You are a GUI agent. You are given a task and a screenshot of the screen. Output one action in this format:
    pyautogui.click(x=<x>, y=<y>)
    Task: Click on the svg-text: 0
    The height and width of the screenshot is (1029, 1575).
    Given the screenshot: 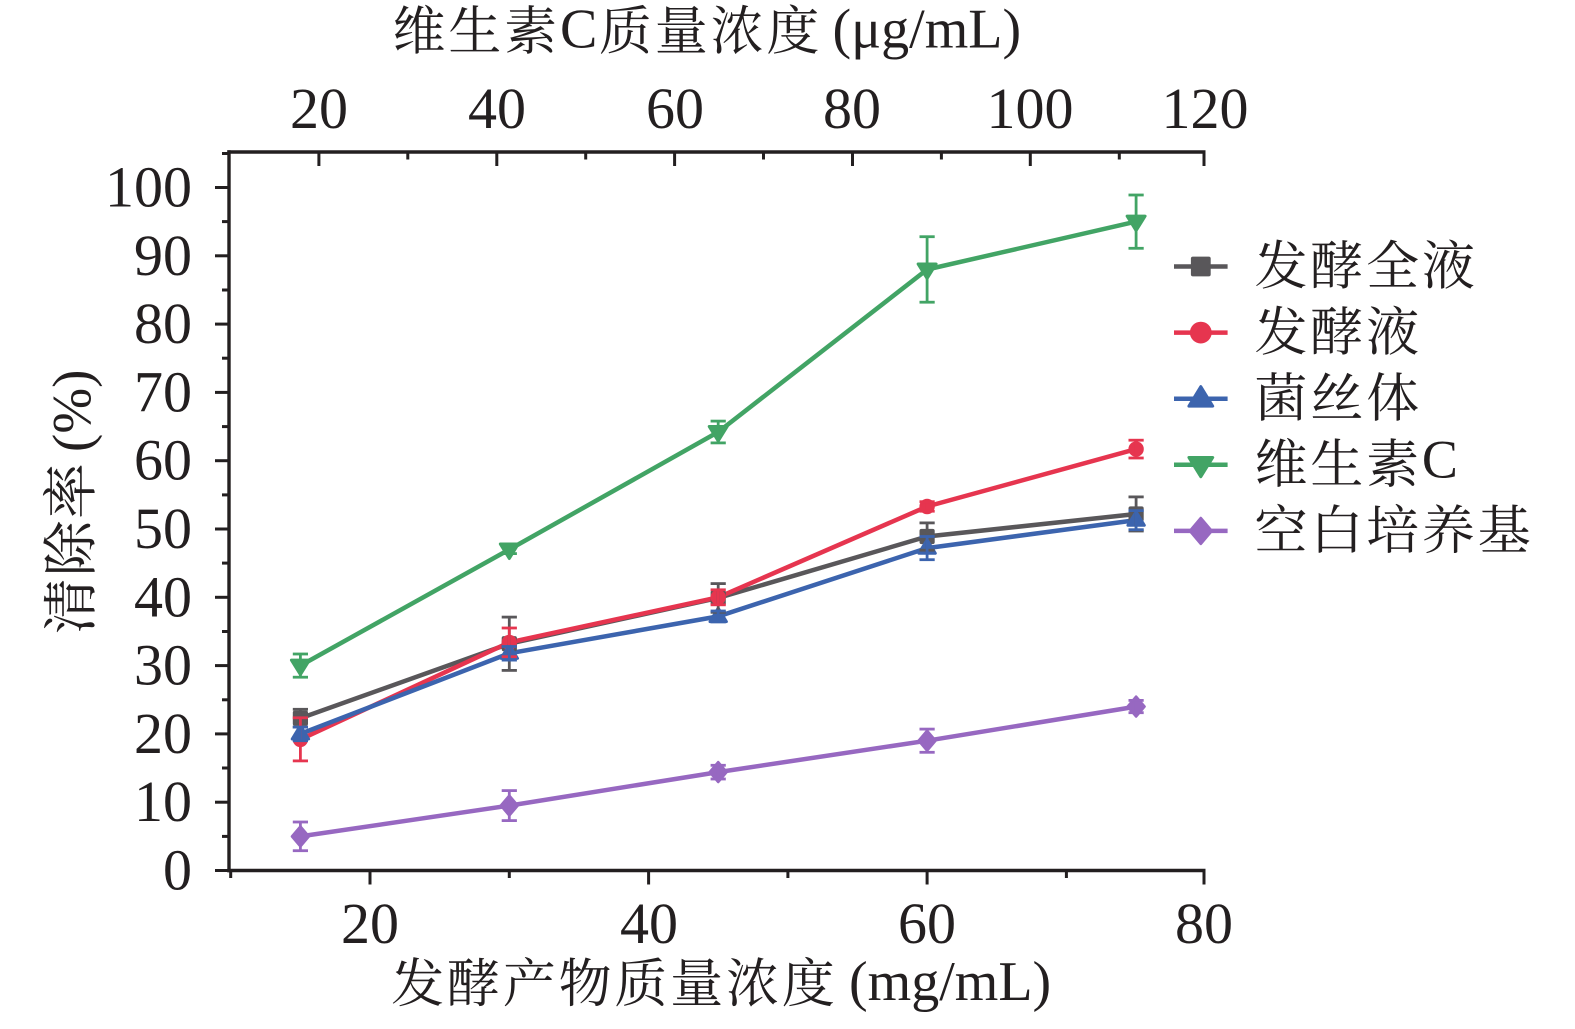 What is the action you would take?
    pyautogui.click(x=177, y=870)
    